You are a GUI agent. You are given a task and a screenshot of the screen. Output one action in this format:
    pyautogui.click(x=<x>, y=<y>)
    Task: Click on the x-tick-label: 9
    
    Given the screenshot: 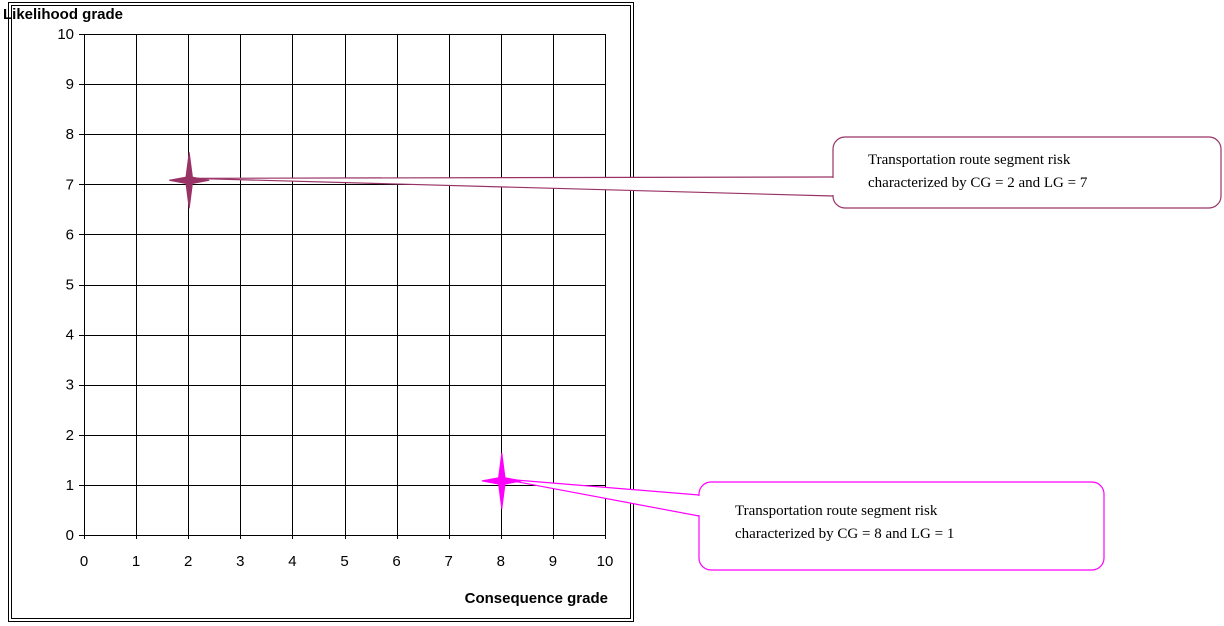 What is the action you would take?
    pyautogui.click(x=553, y=561)
    